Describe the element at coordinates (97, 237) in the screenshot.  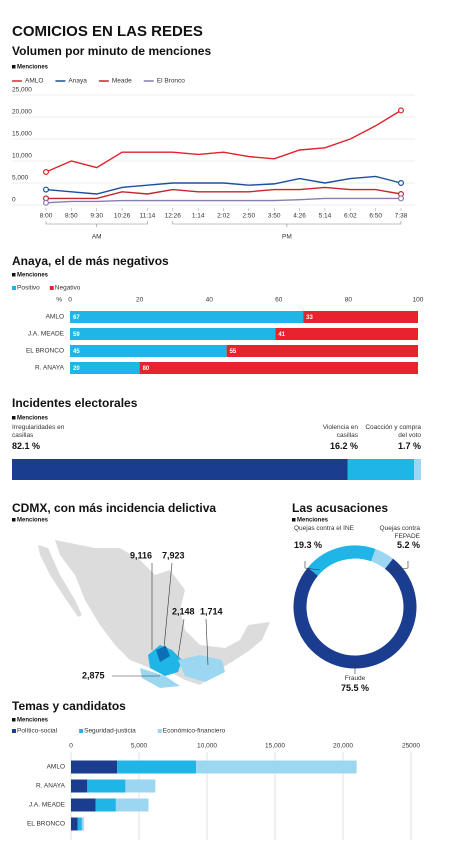
I see `x-group-label: AM` at that location.